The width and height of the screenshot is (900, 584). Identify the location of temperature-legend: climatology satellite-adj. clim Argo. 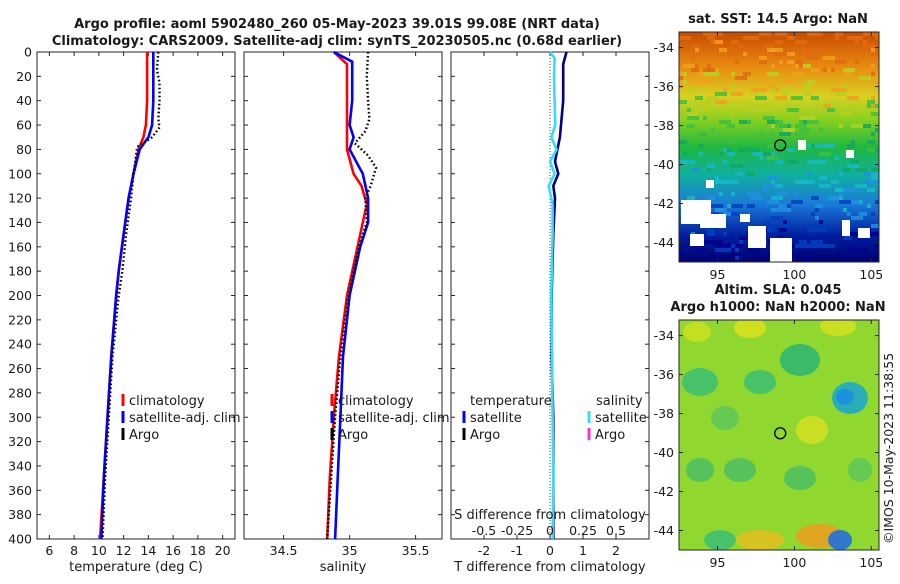
(181, 418).